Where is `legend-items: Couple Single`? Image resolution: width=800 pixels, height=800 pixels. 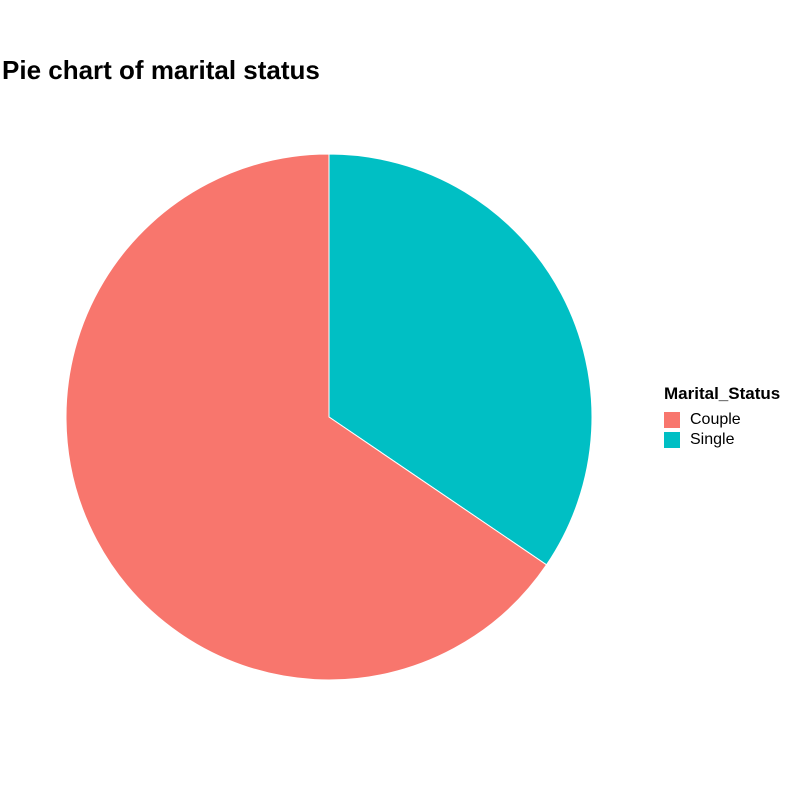 legend-items: Couple Single is located at coordinates (722, 430).